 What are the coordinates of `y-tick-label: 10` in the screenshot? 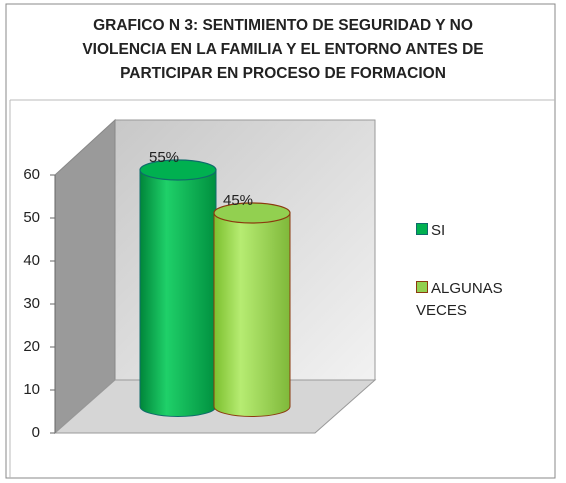 It's located at (31, 389).